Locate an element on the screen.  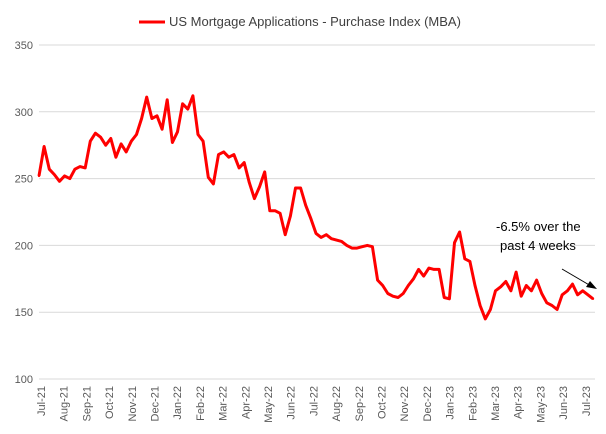
x-tick-label: Apr-23 is located at coordinates (519, 402).